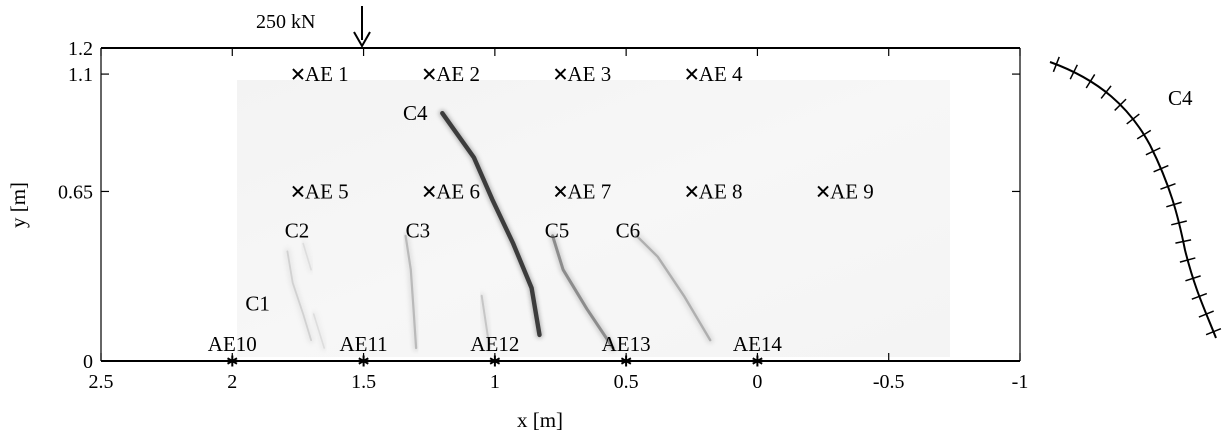 This screenshot has height=437, width=1225. What do you see at coordinates (889, 382) in the screenshot?
I see `x-tick-label: -0.5` at bounding box center [889, 382].